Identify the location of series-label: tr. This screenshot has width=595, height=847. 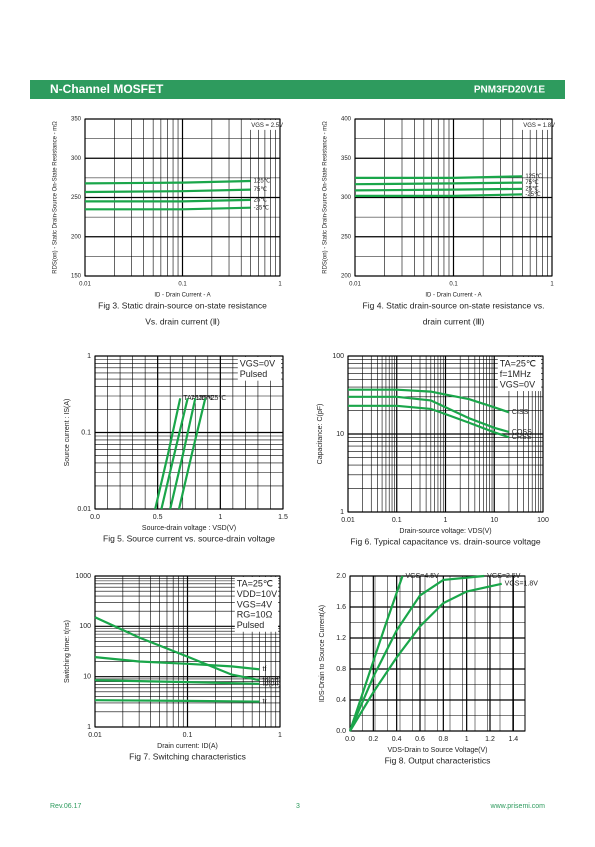
(264, 701).